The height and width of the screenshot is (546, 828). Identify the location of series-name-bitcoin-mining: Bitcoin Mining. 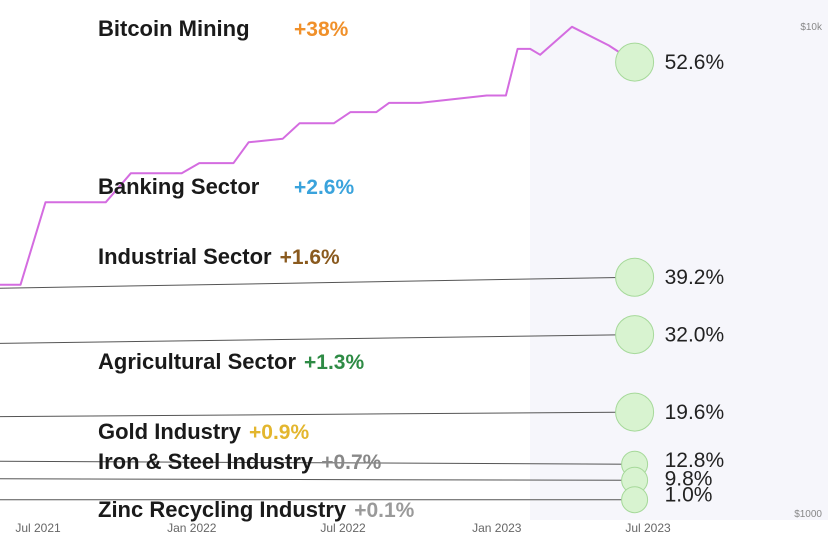
(174, 28).